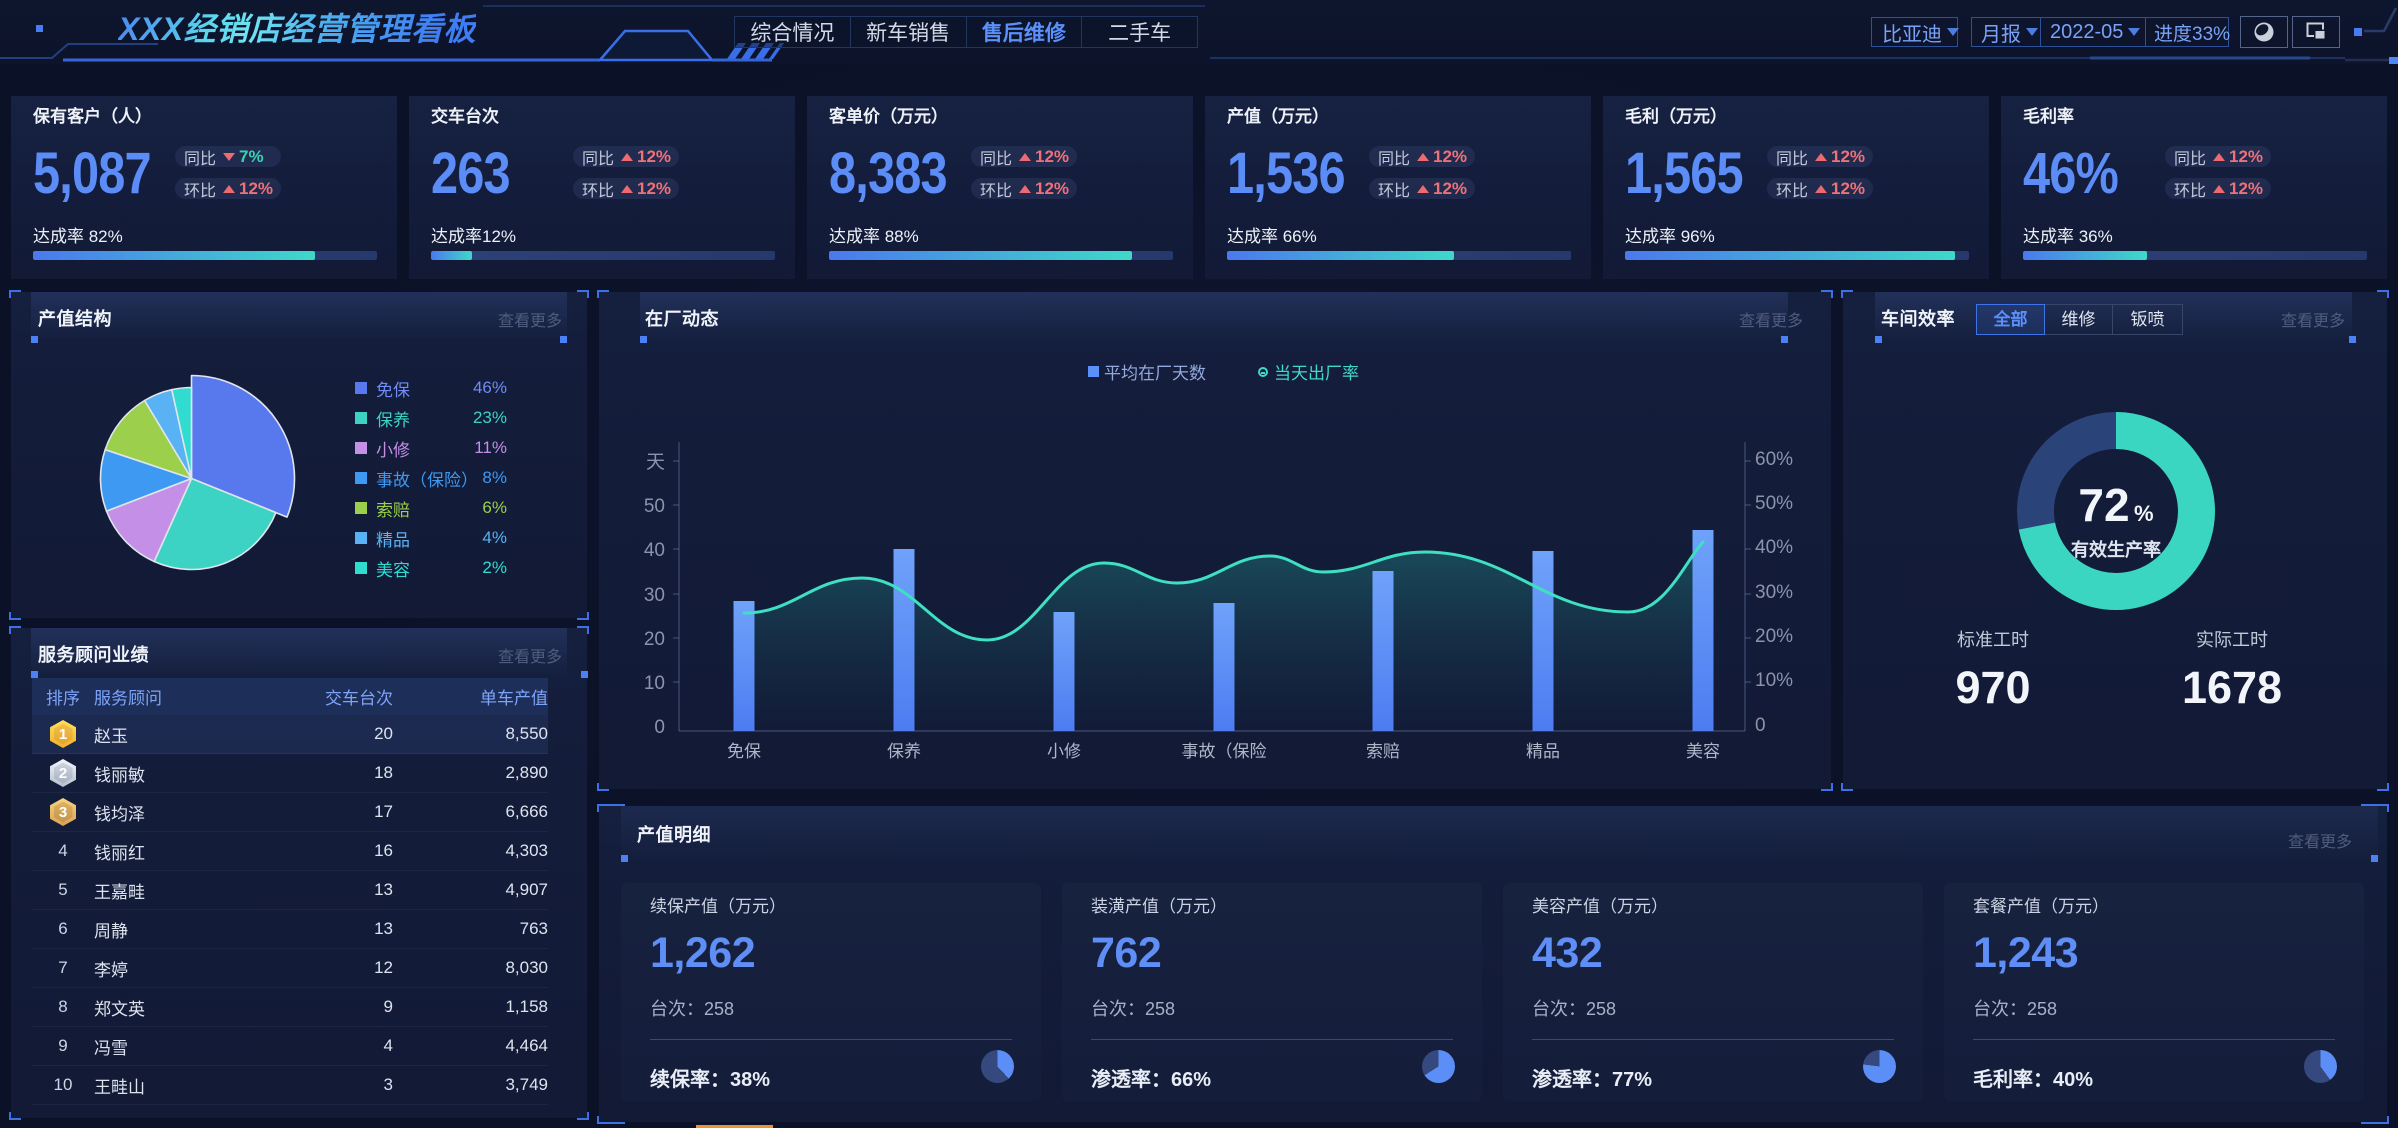  I want to click on svg-text: 事故（保险, so click(1224, 751).